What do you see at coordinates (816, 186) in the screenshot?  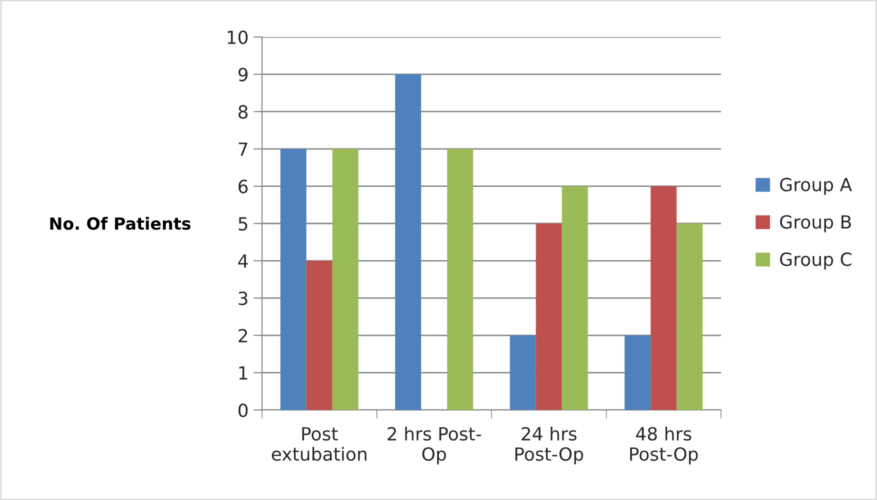 I see `legend-label: Group A` at bounding box center [816, 186].